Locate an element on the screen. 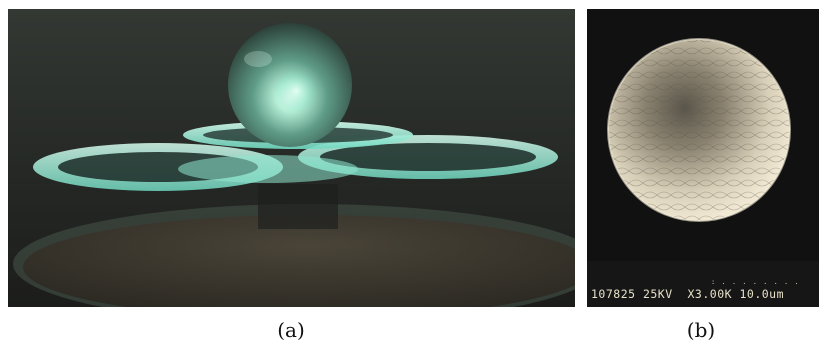 This screenshot has height=352, width=826. micrograph-info-label: 107825 25KV X3.00K 10.0um is located at coordinates (688, 294).